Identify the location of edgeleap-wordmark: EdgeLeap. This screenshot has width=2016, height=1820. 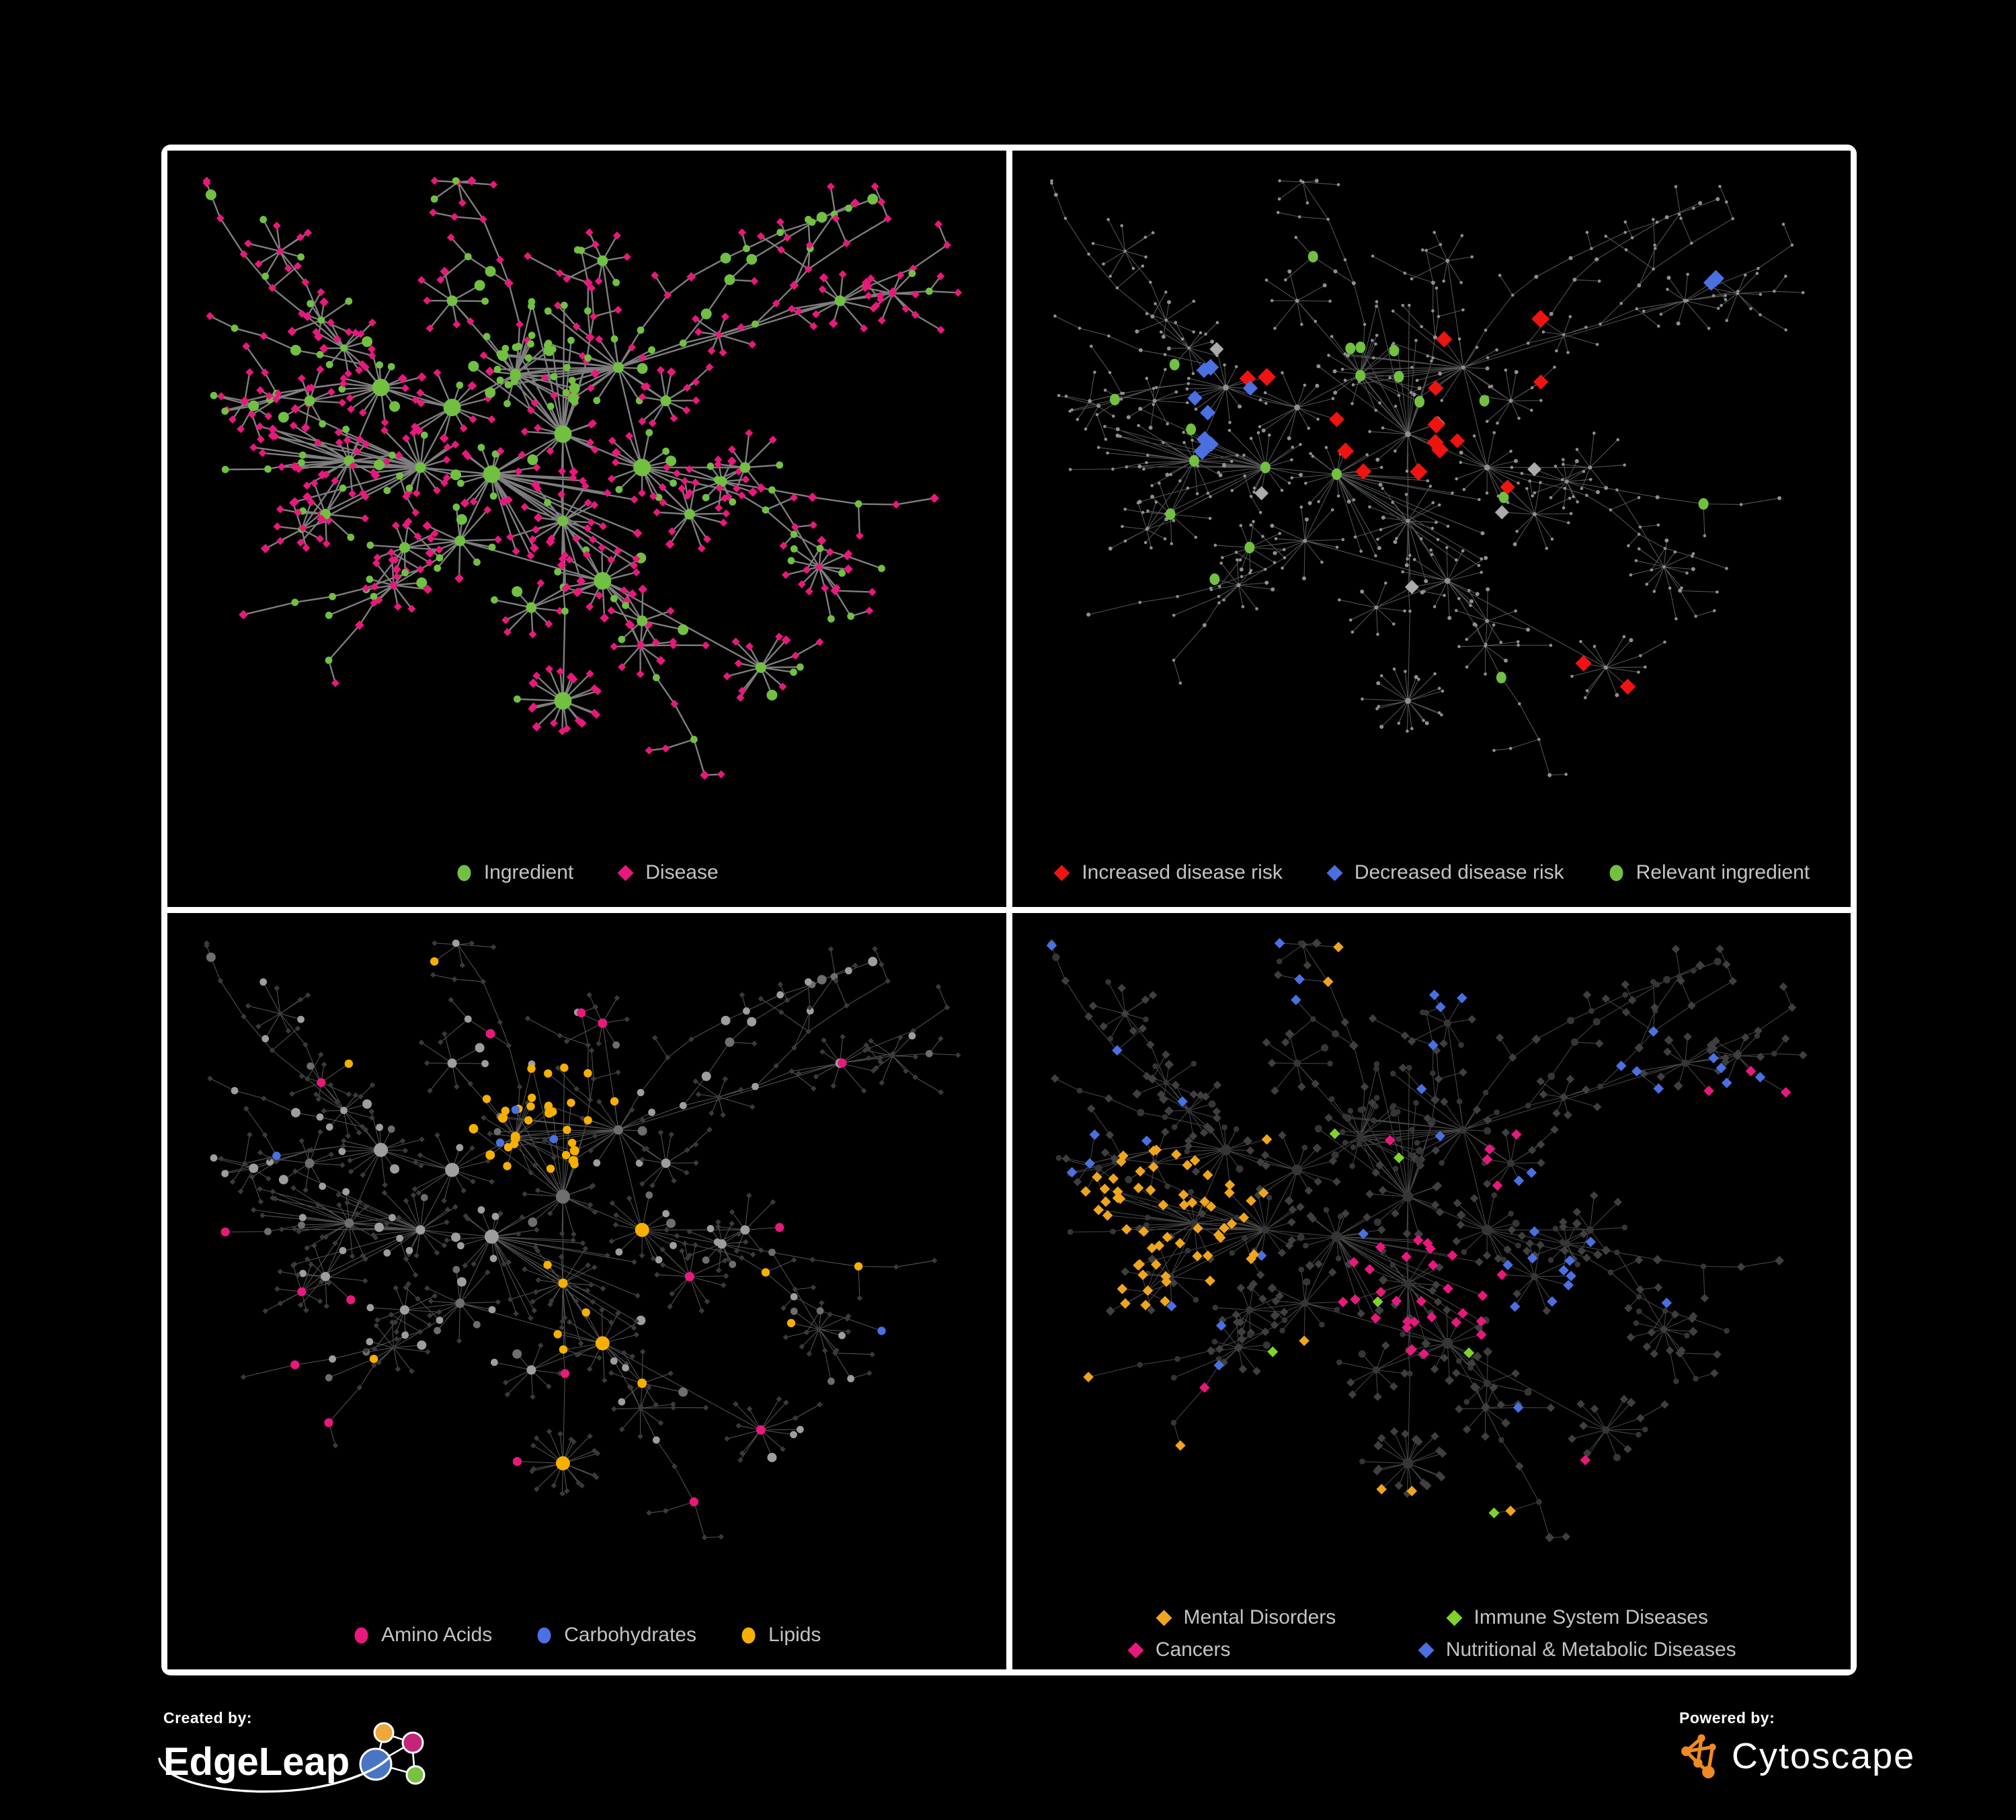
(256, 1762).